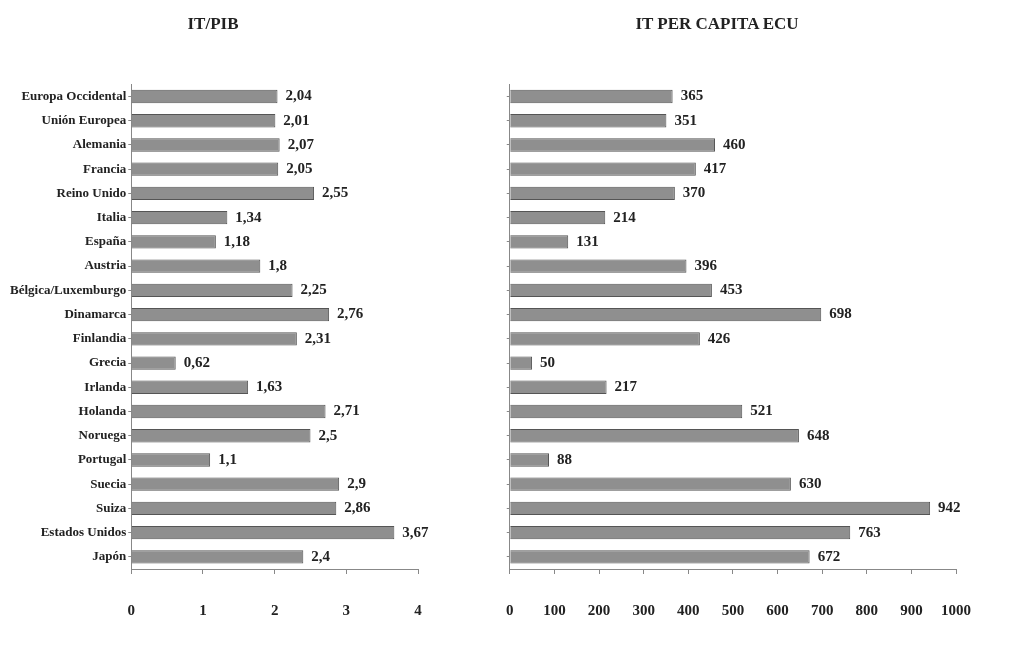 The height and width of the screenshot is (655, 1024). I want to click on y-tick-label: Europa Occidental, so click(74, 95).